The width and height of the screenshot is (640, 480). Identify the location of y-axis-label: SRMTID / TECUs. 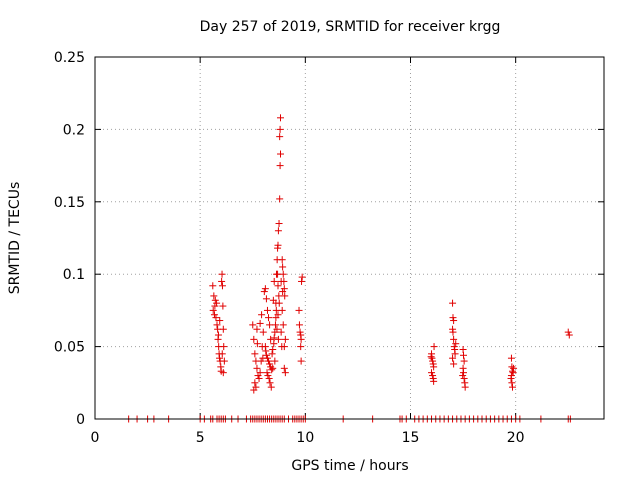
(15, 238).